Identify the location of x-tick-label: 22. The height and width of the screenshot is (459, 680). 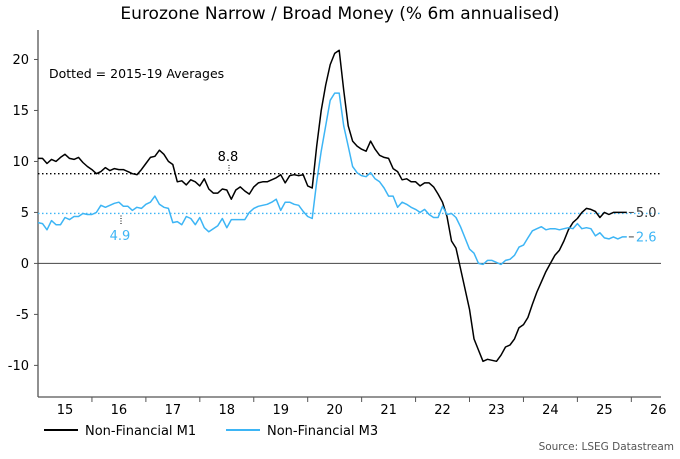
(442, 410).